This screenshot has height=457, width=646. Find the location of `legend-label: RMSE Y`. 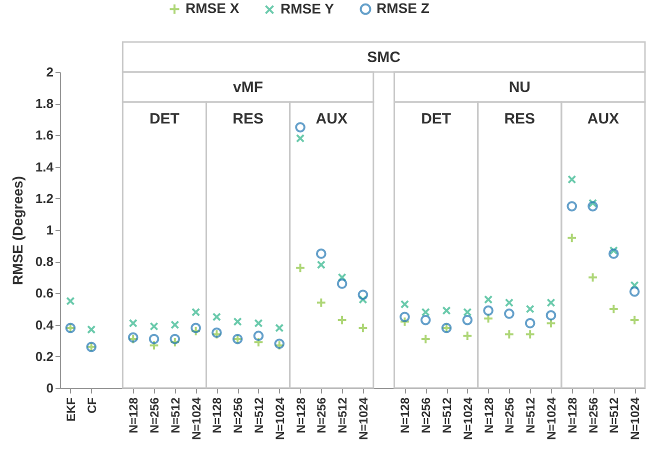

legend-label: RMSE Y is located at coordinates (307, 8).